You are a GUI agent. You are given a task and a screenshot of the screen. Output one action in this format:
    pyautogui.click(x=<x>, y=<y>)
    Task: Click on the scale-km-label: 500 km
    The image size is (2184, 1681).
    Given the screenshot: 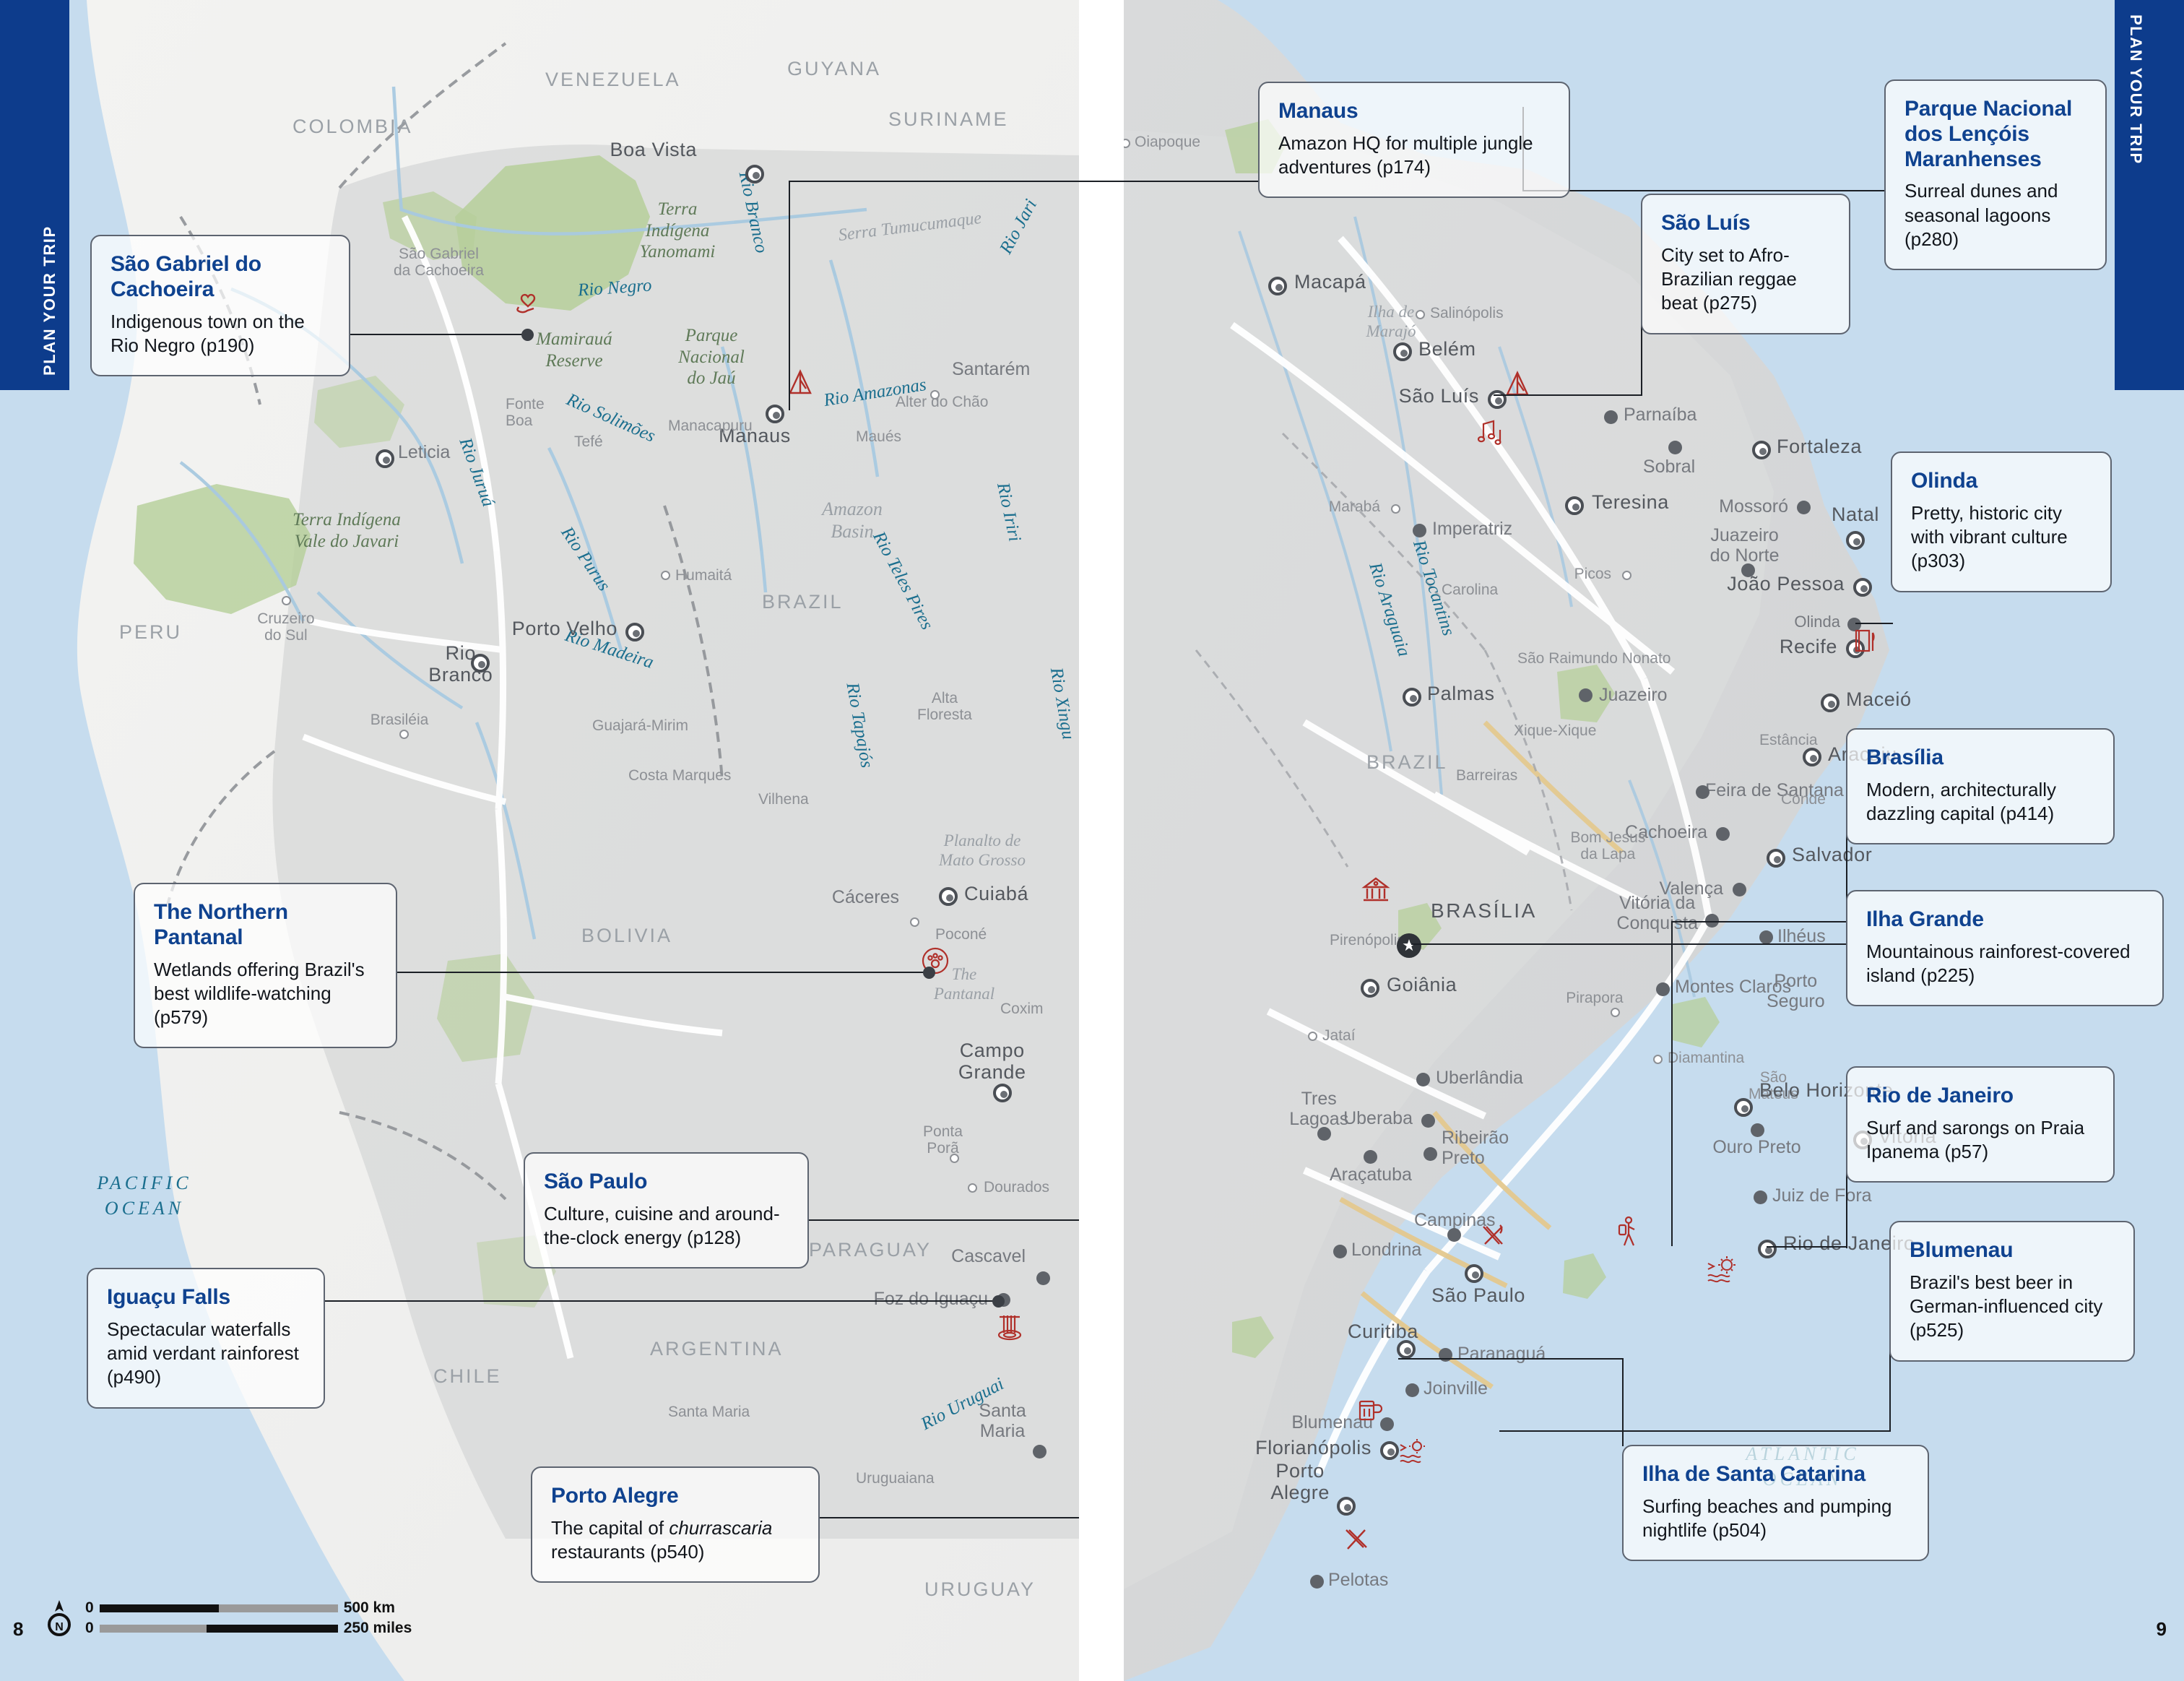 What is the action you would take?
    pyautogui.click(x=369, y=1608)
    